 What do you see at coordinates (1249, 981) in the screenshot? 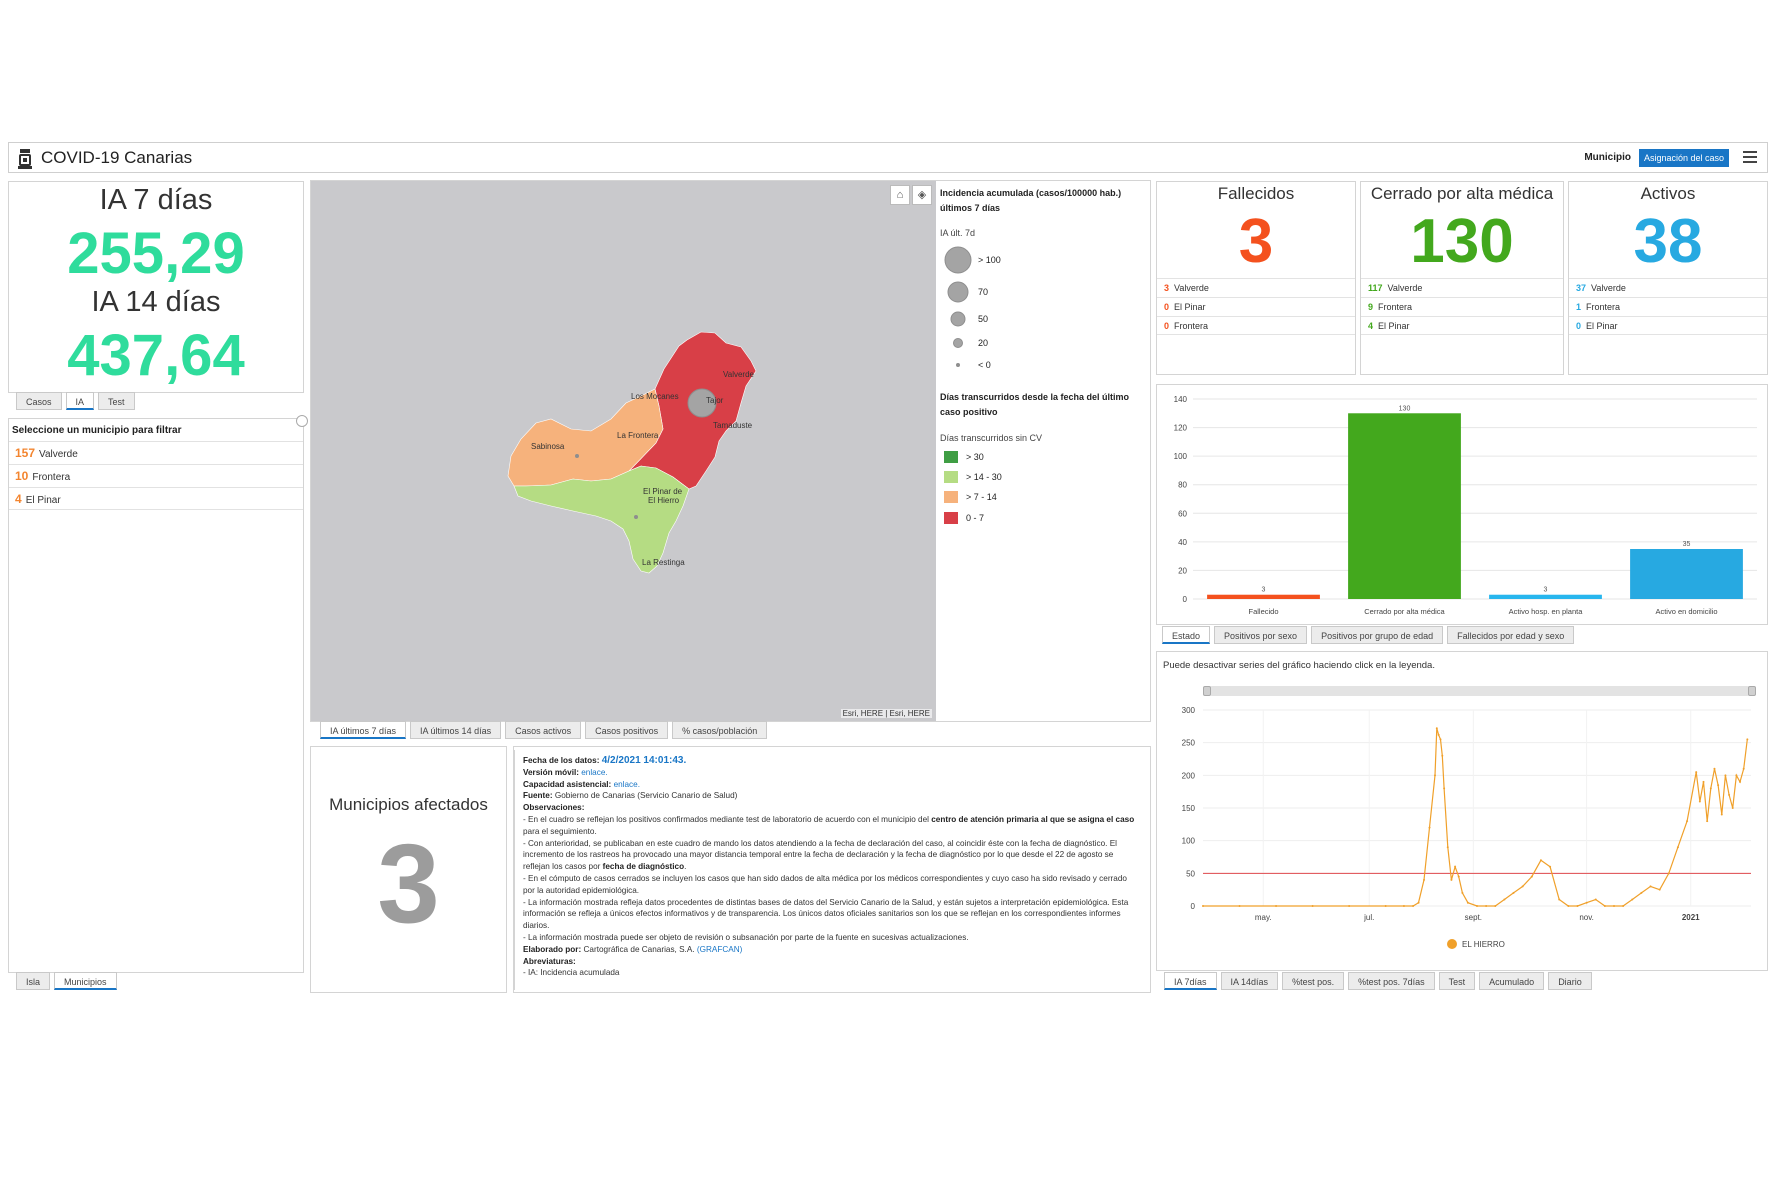
I see `tab-ia-14dias: IA 14días` at bounding box center [1249, 981].